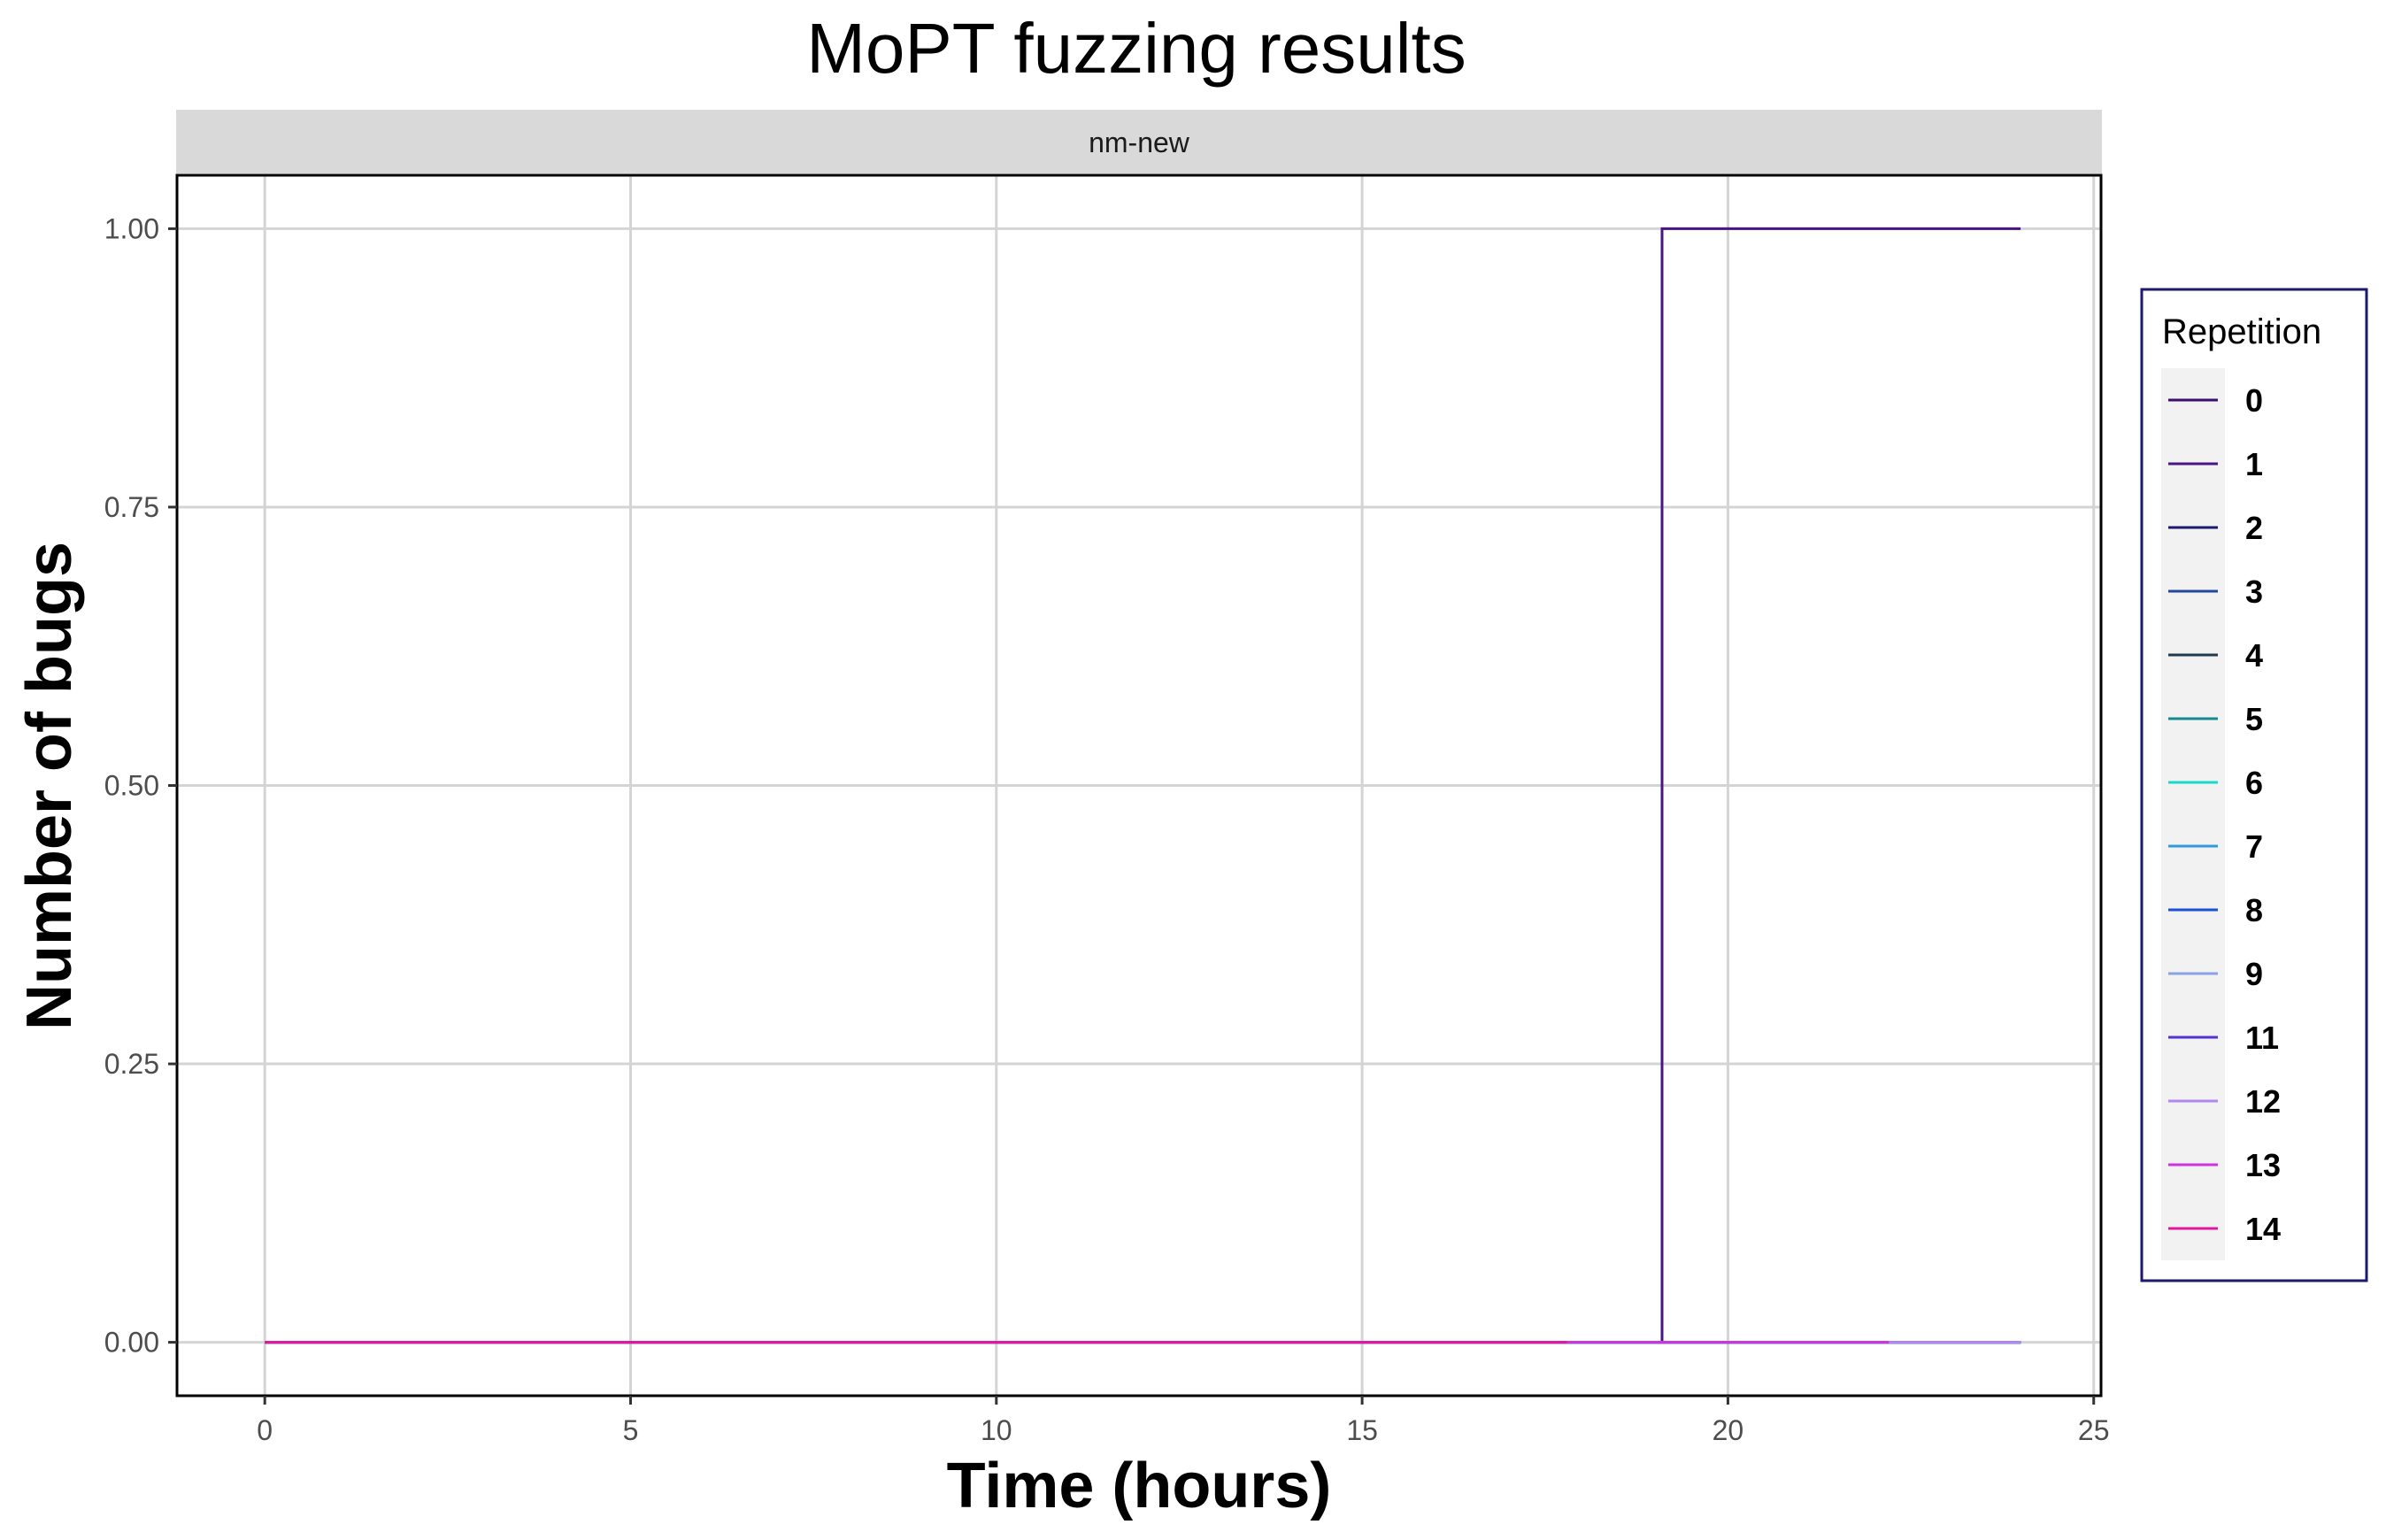  What do you see at coordinates (1140, 1486) in the screenshot?
I see `x-axis-title: Time (hours)` at bounding box center [1140, 1486].